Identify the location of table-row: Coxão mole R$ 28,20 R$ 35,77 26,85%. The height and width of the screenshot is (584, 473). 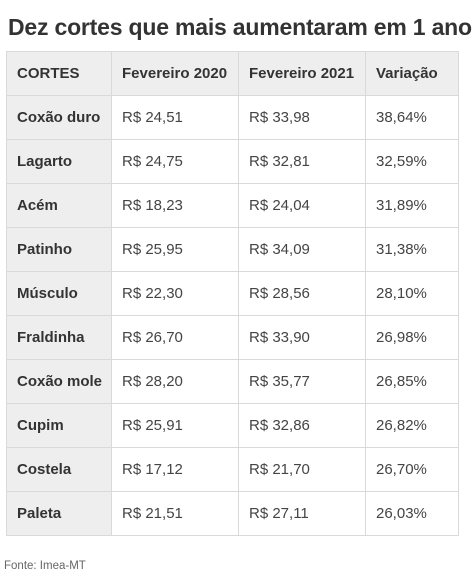
(232, 381).